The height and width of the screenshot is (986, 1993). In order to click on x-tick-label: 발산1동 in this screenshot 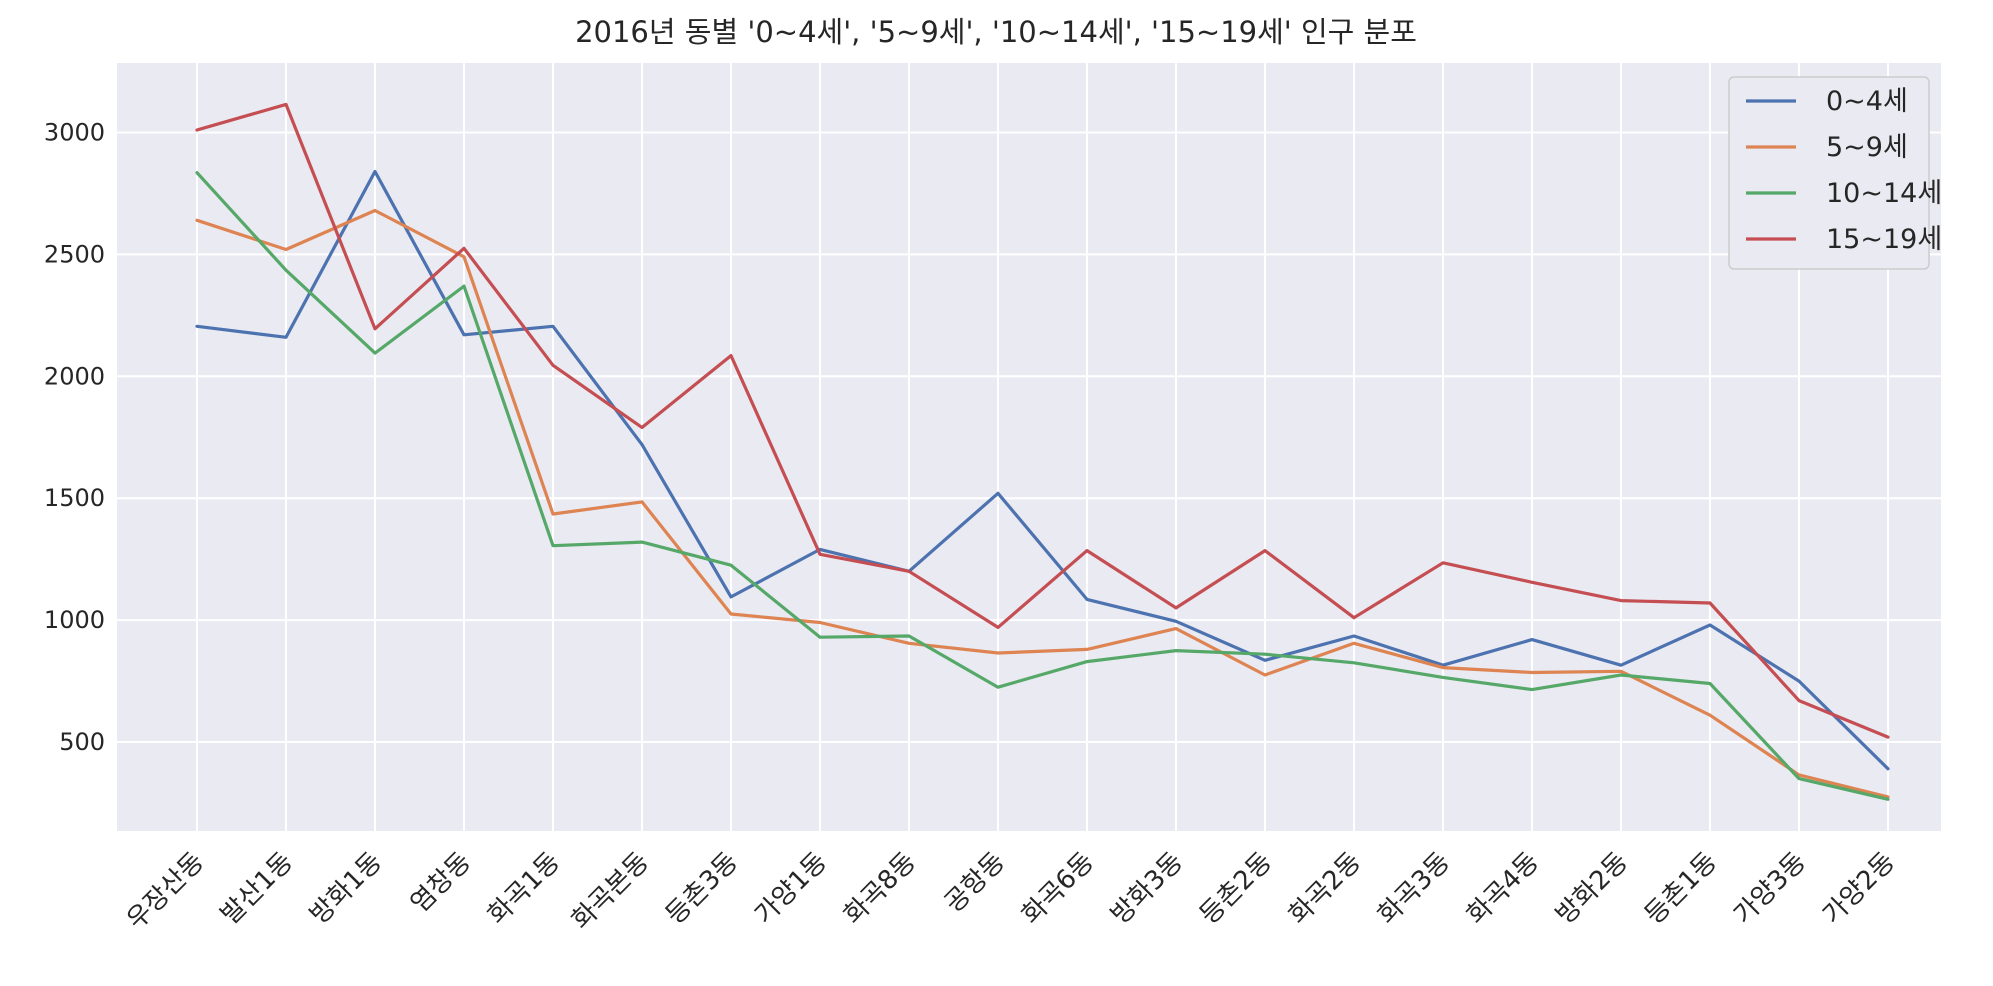, I will do `click(257, 889)`.